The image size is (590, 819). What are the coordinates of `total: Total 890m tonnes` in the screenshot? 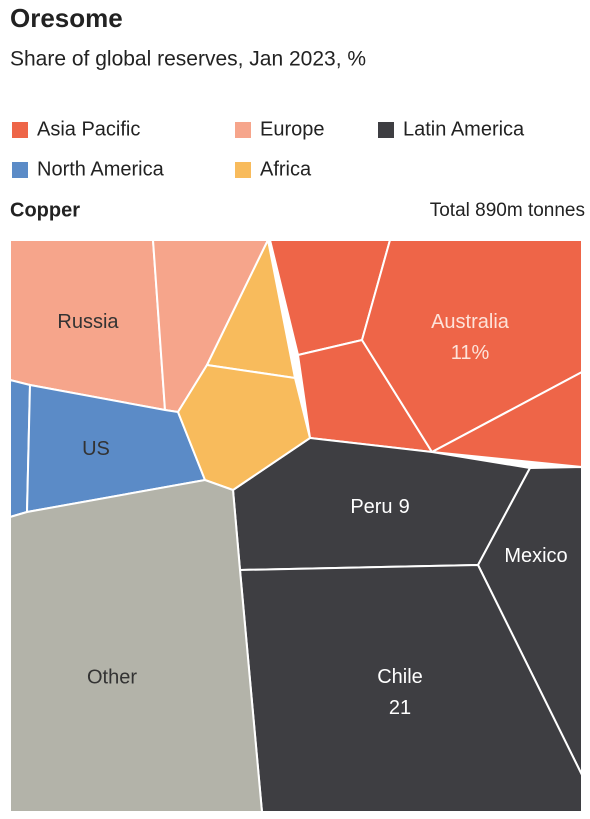 It's located at (507, 210).